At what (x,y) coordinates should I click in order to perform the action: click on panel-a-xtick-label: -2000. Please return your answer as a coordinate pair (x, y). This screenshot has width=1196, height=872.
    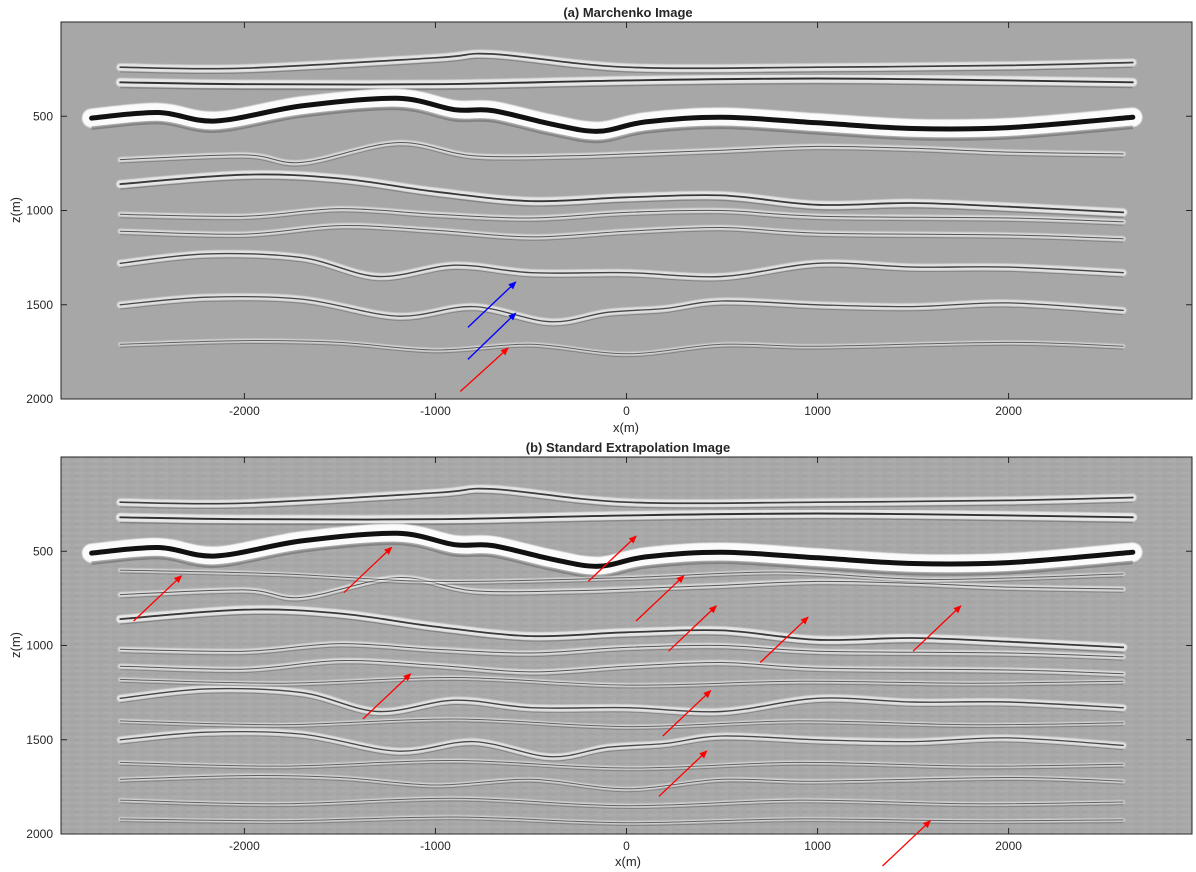
    Looking at the image, I should click on (244, 411).